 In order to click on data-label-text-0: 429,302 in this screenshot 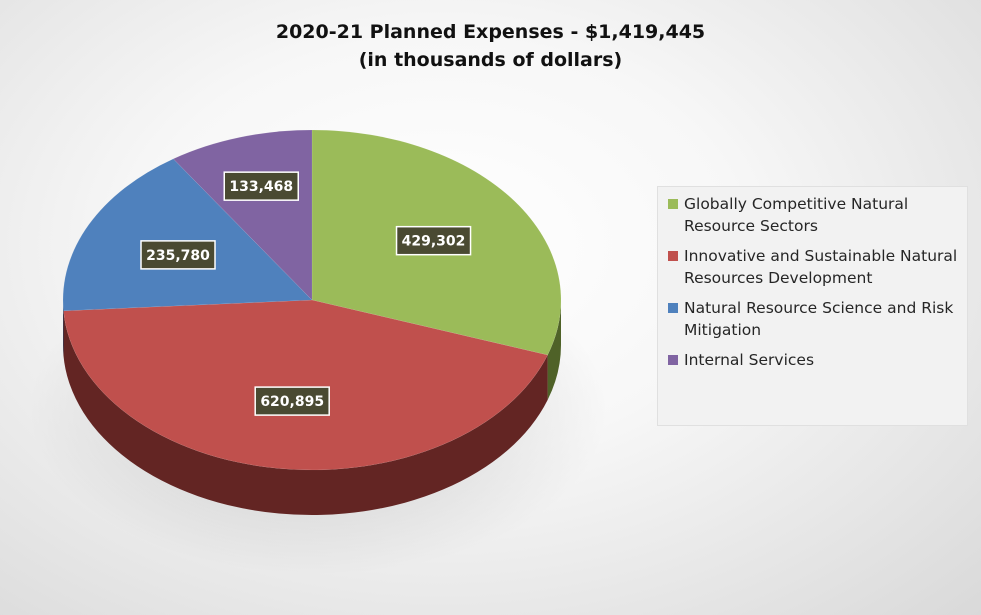, I will do `click(434, 242)`.